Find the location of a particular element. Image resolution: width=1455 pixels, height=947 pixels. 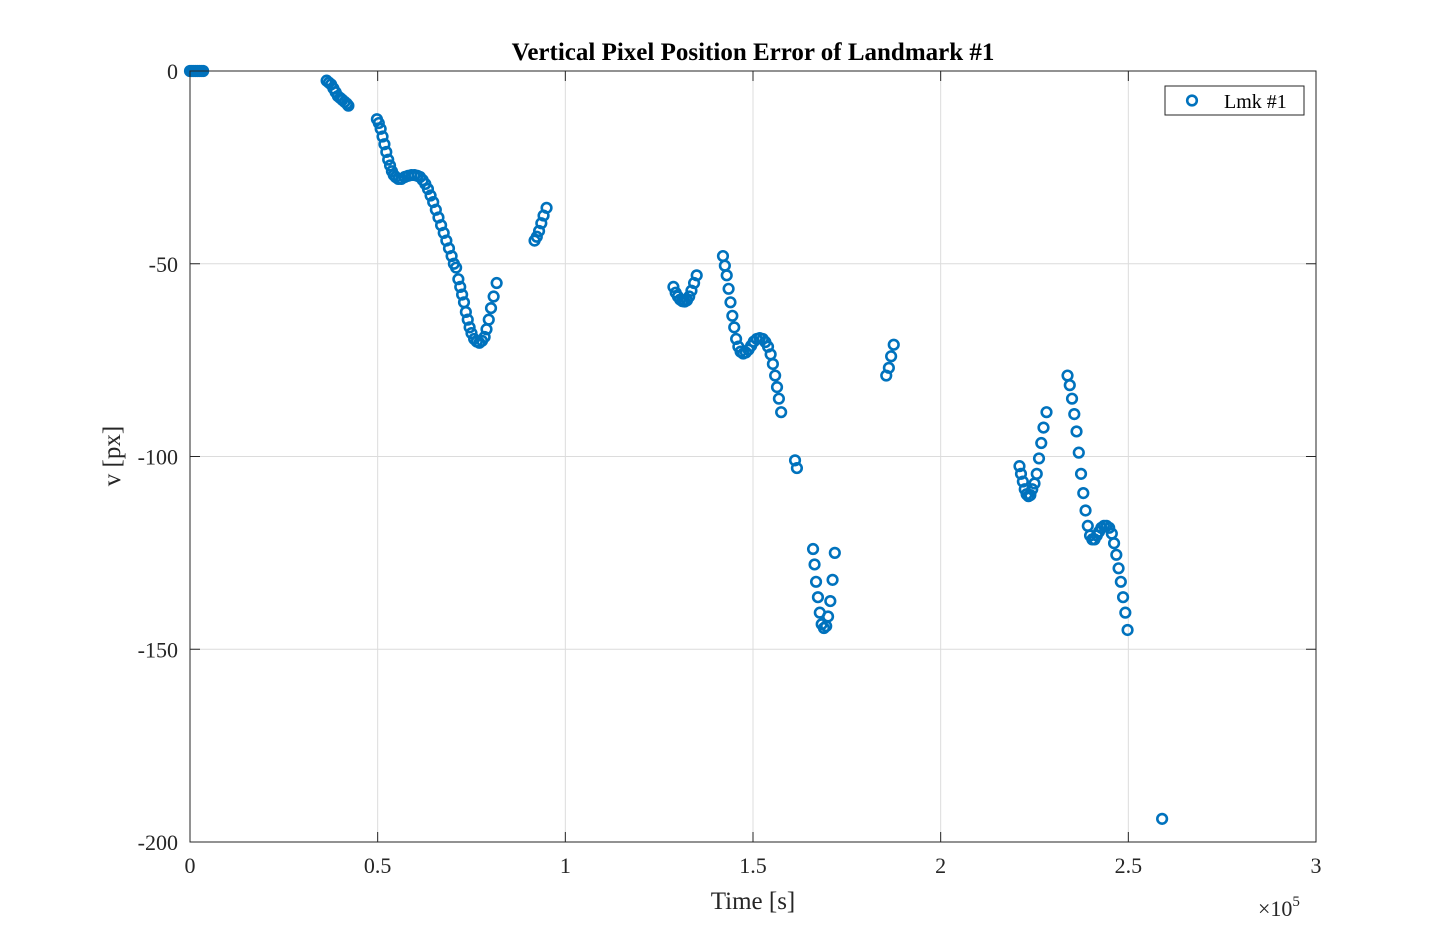

x-exponent-base: ×10 is located at coordinates (1275, 908).